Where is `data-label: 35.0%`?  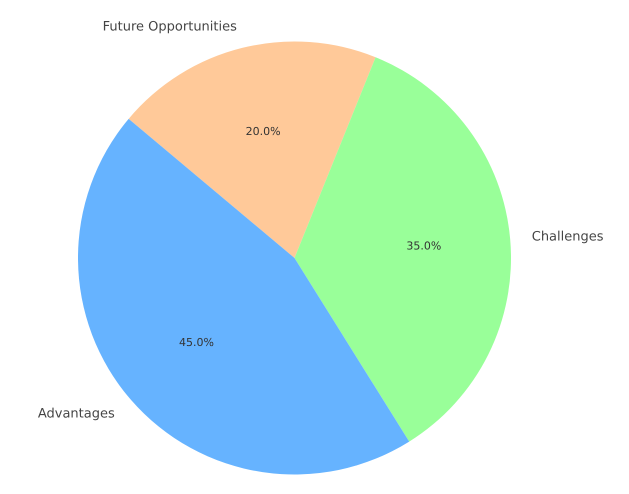
data-label: 35.0% is located at coordinates (424, 246).